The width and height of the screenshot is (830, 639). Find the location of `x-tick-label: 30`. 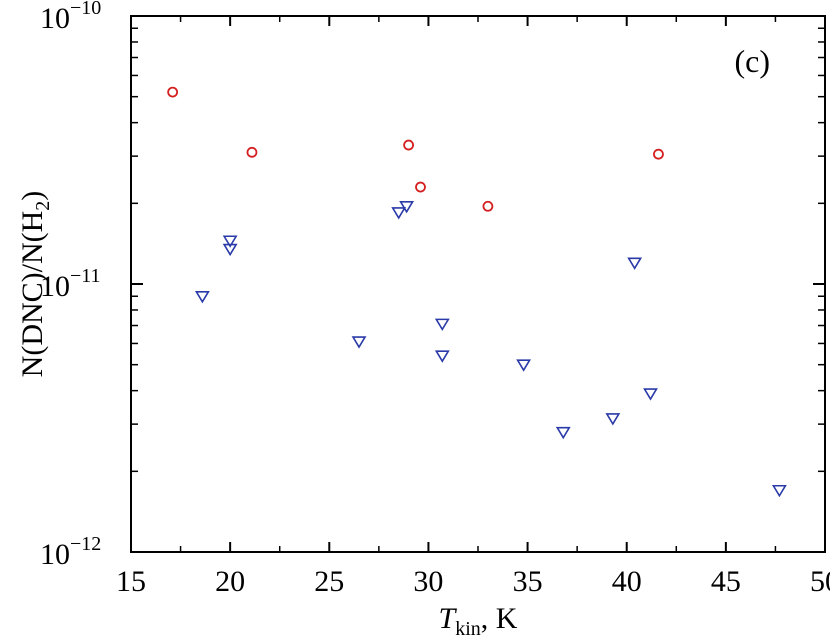

x-tick-label: 30 is located at coordinates (428, 581).